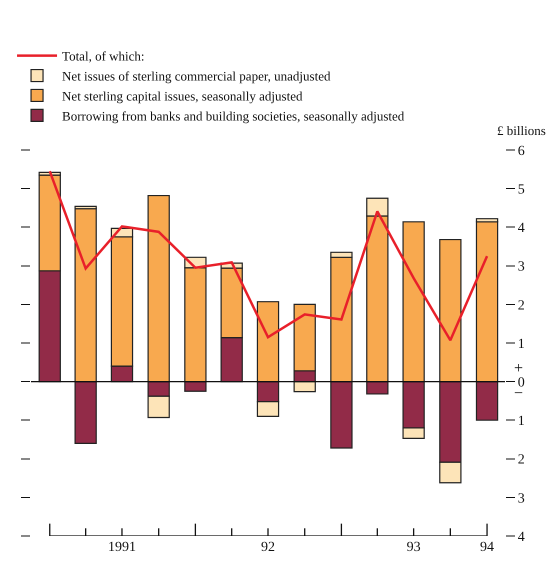  I want to click on legend-label: Total, of which:, so click(103, 56).